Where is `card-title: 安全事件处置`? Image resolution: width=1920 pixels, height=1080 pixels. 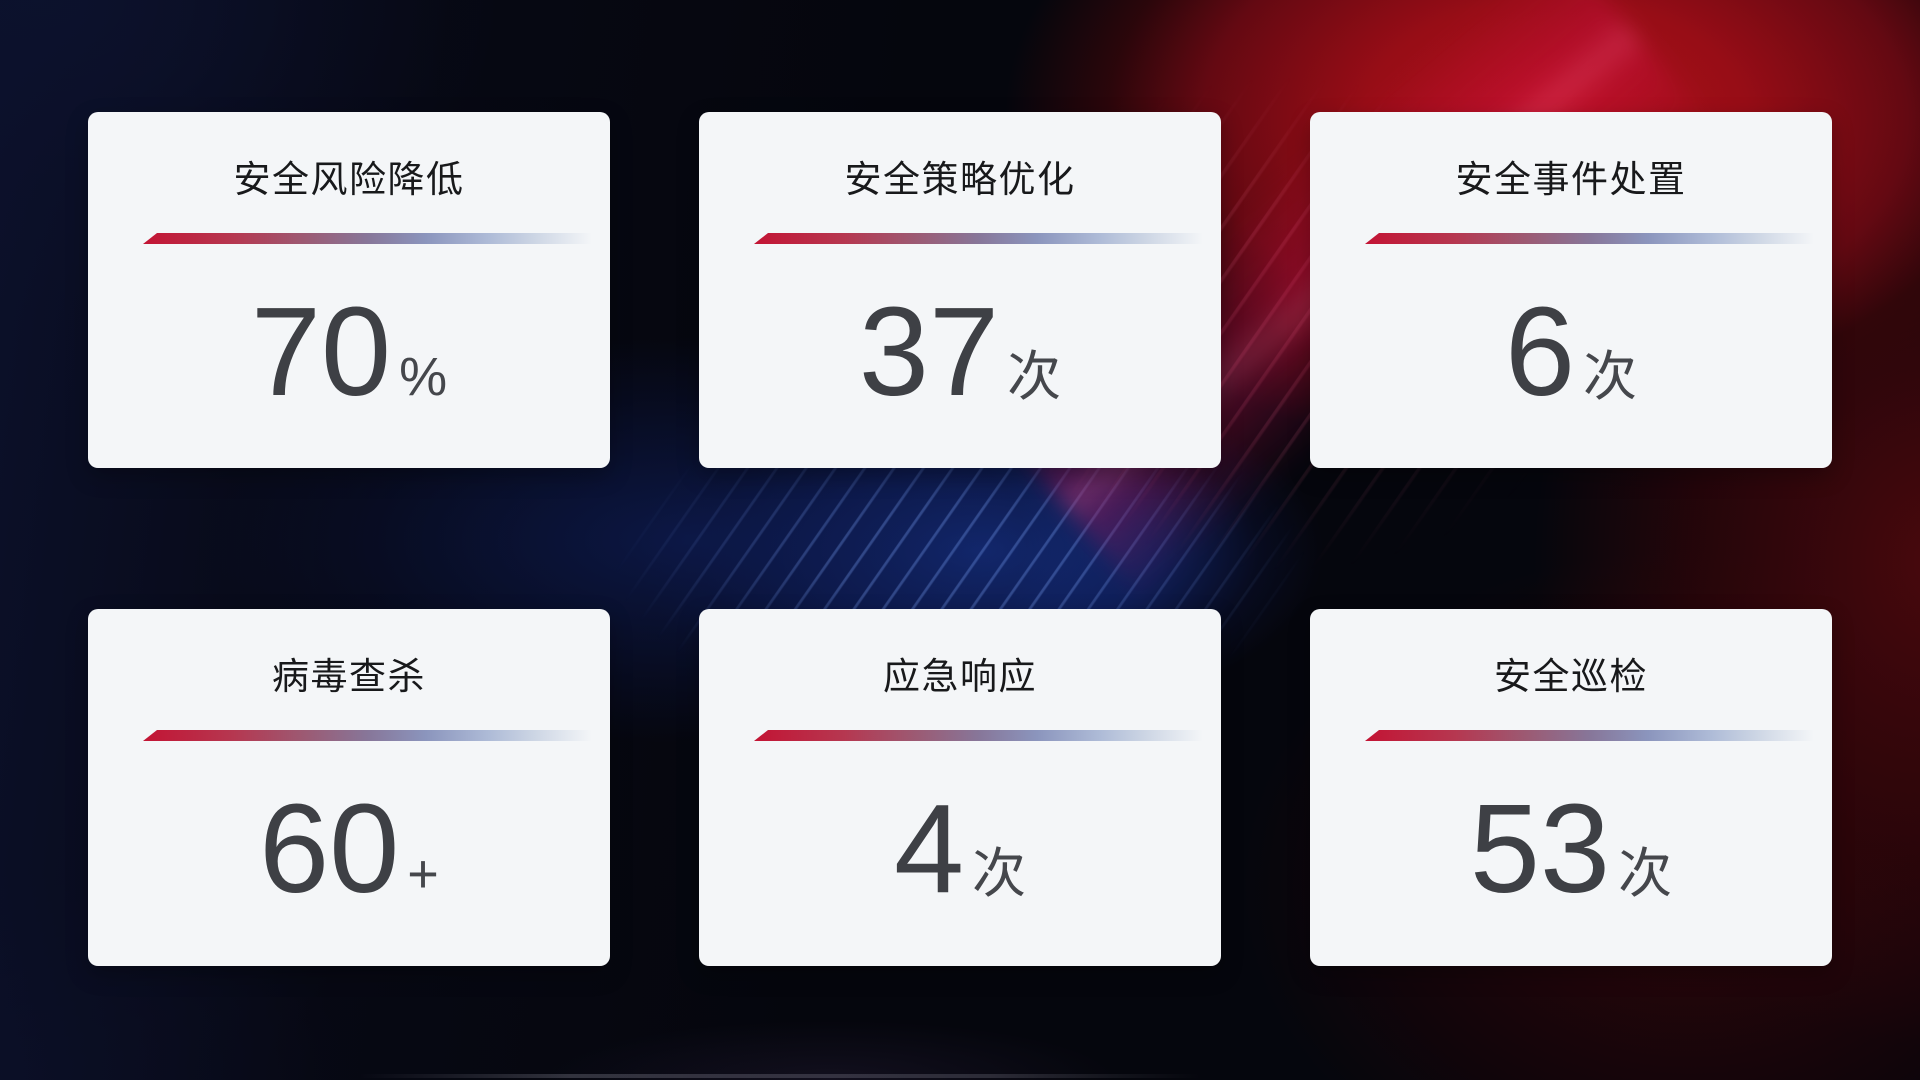 card-title: 安全事件处置 is located at coordinates (1571, 179).